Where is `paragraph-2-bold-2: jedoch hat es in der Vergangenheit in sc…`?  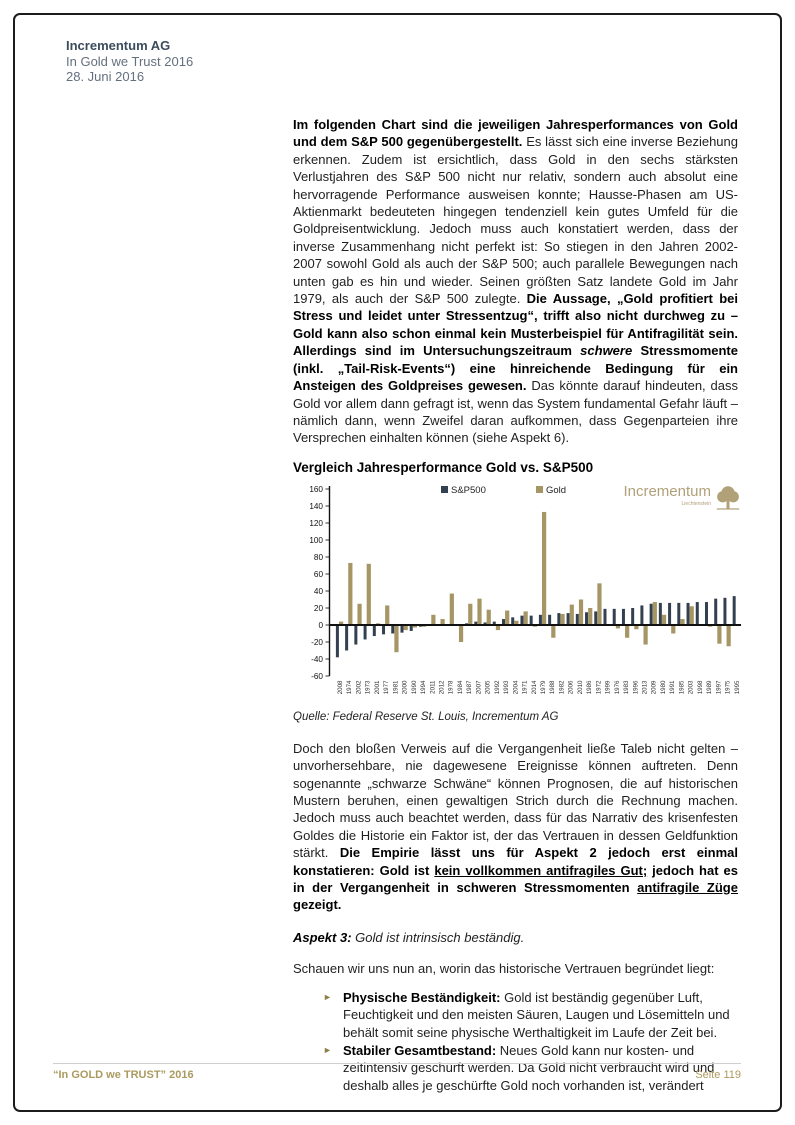 paragraph-2-bold-2: jedoch hat es in der Vergangenheit in sc… is located at coordinates (515, 878).